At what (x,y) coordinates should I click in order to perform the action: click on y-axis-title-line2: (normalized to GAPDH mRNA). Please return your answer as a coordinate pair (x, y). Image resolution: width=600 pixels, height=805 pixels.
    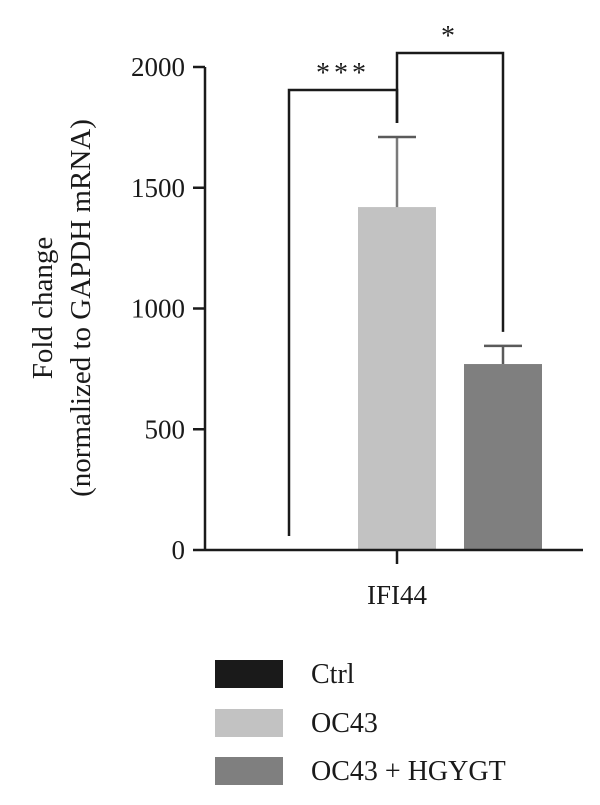
    Looking at the image, I should click on (81, 308).